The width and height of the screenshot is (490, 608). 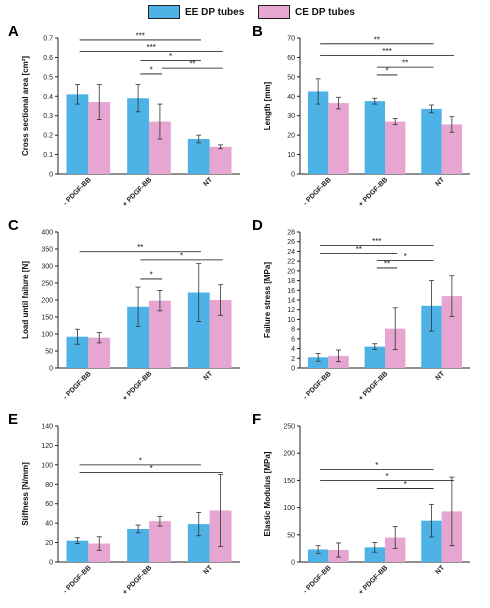 I want to click on y-tick-label: 6, so click(x=293, y=339).